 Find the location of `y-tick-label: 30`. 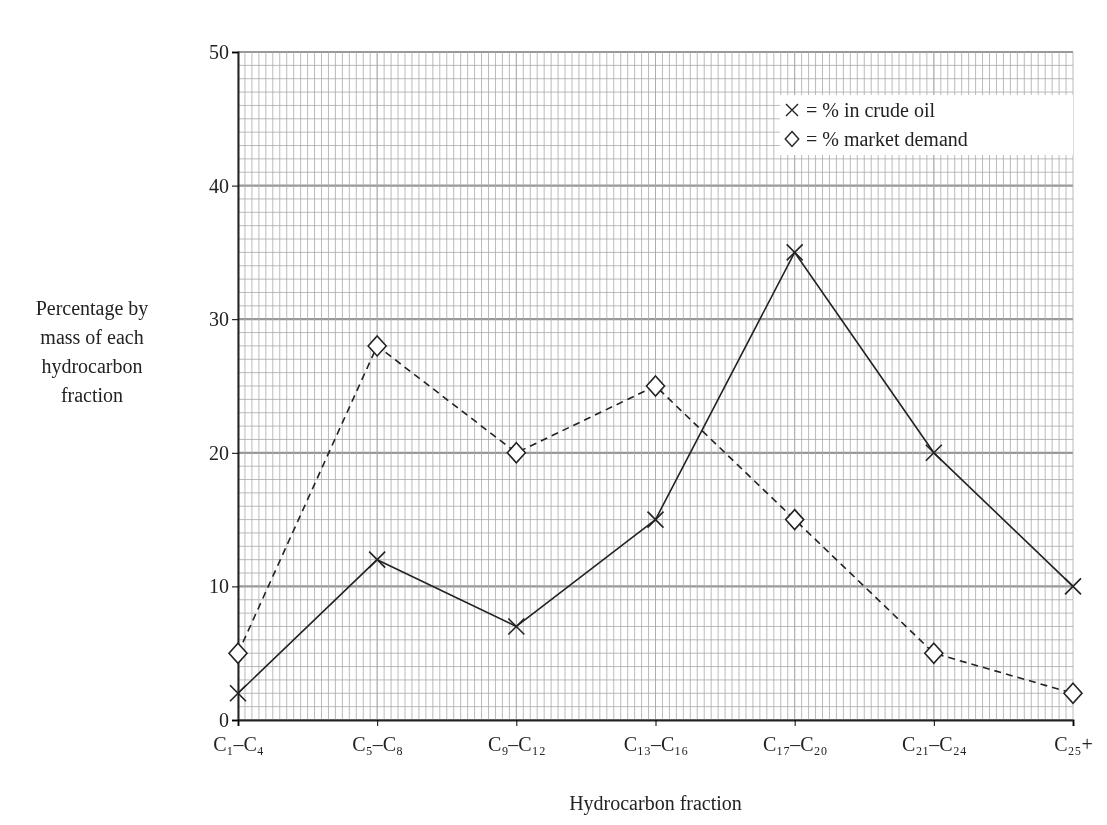

y-tick-label: 30 is located at coordinates (219, 319).